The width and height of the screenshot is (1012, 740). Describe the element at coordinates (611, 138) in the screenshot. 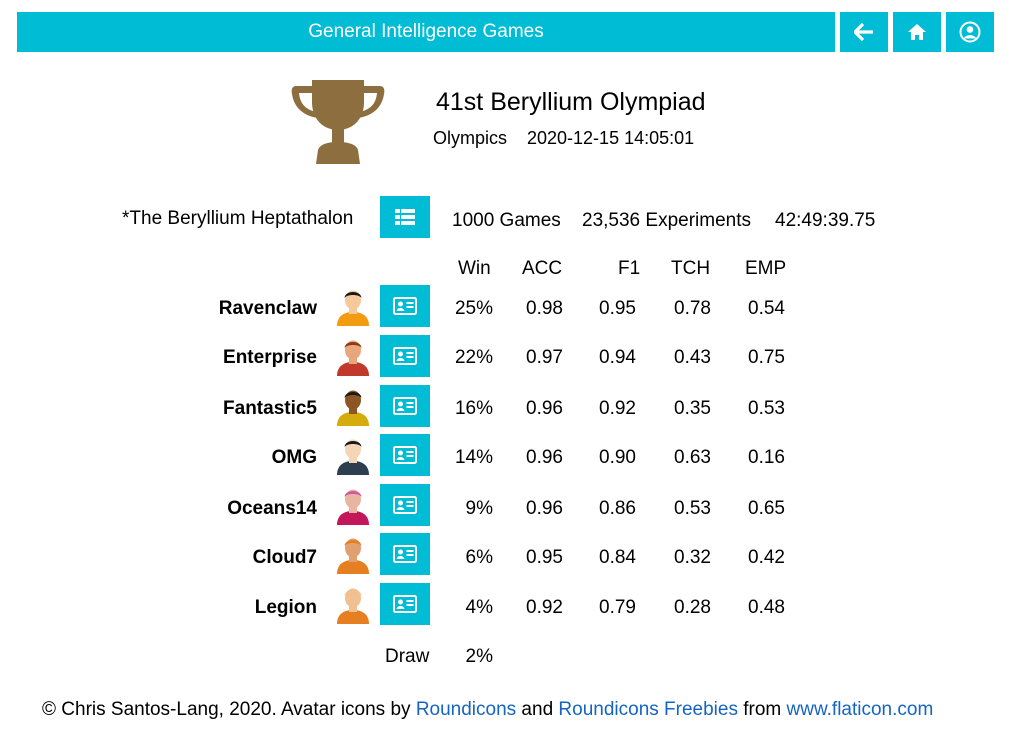

I see `olympiad-datetime: 2020-12-15 14:05:01` at that location.